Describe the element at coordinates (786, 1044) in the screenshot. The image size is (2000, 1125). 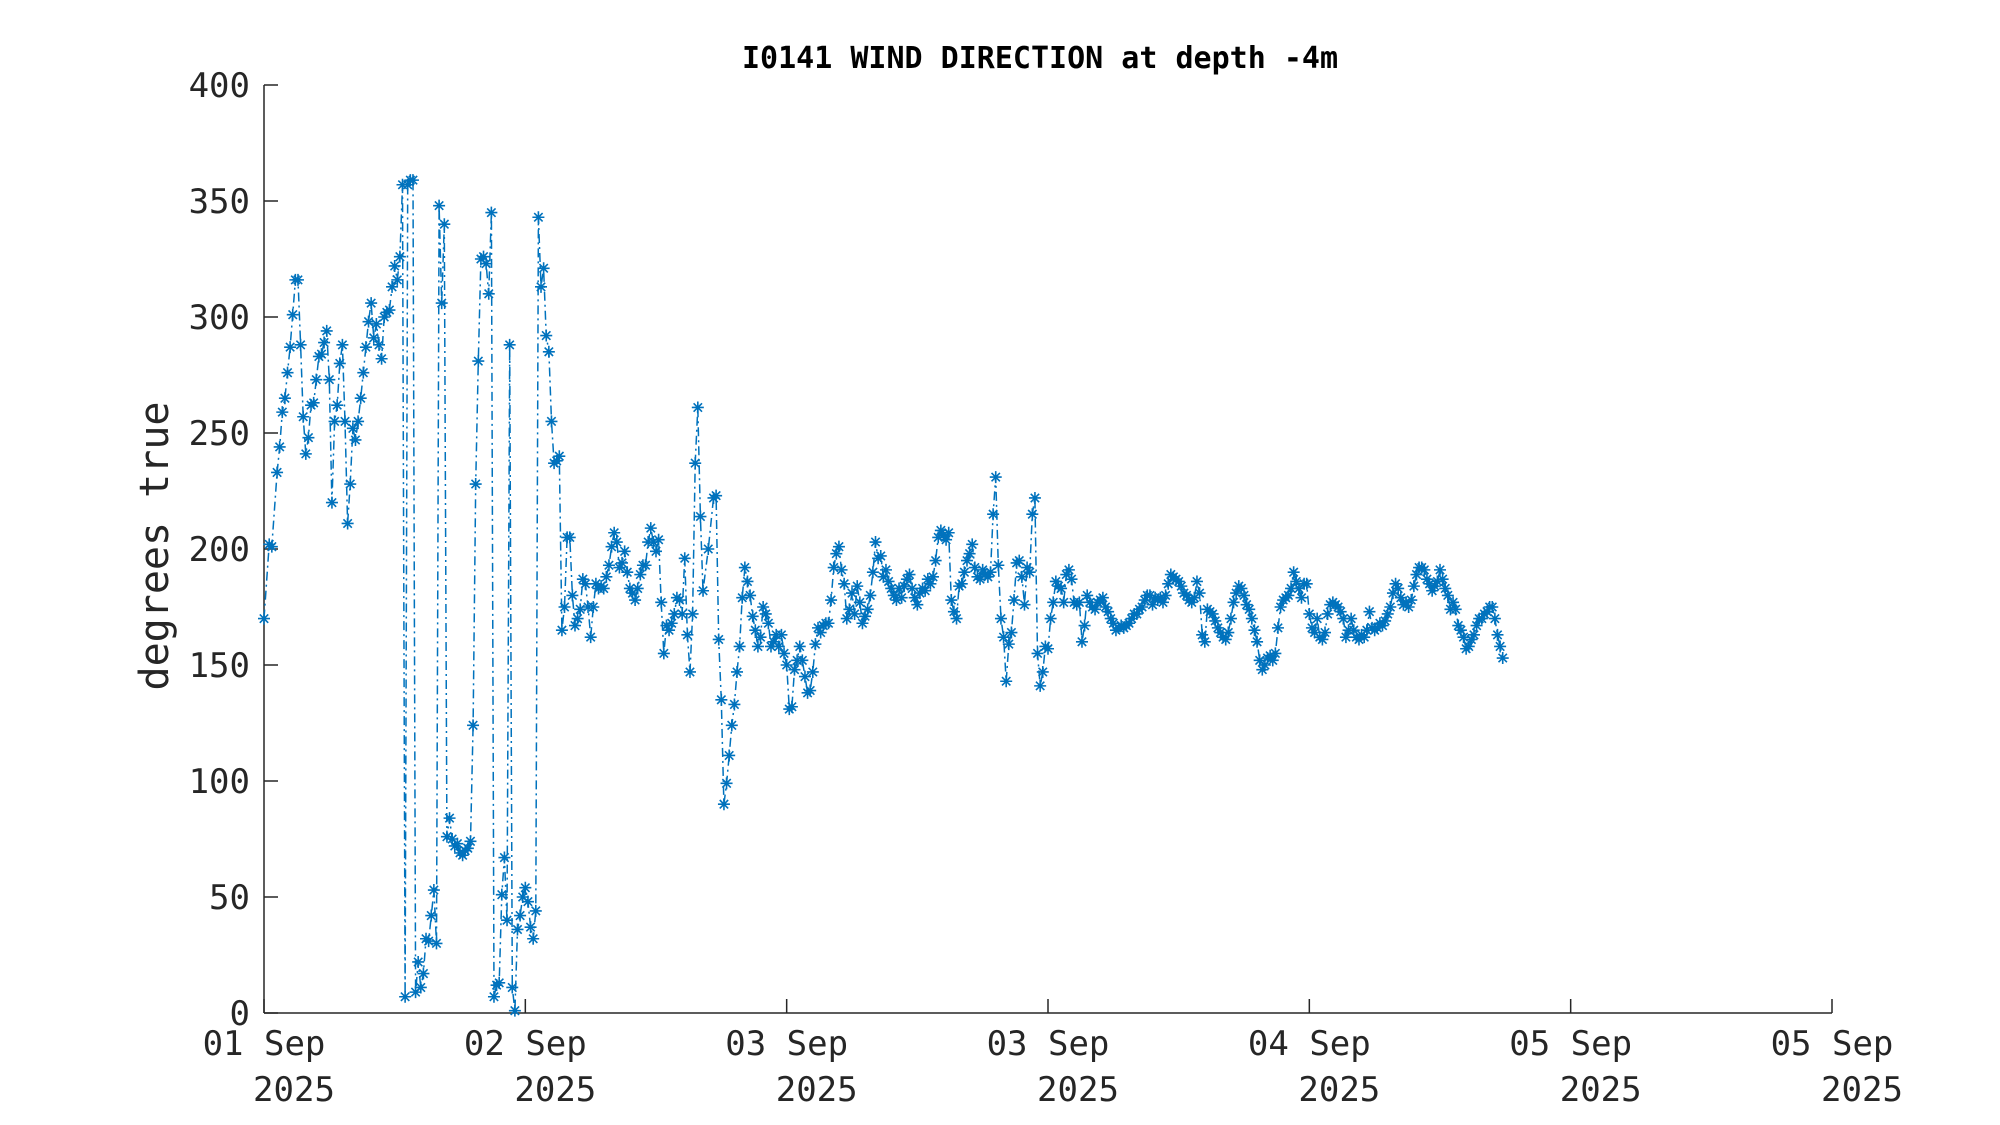
I see `x-tick-label-date: 03 Sep` at that location.